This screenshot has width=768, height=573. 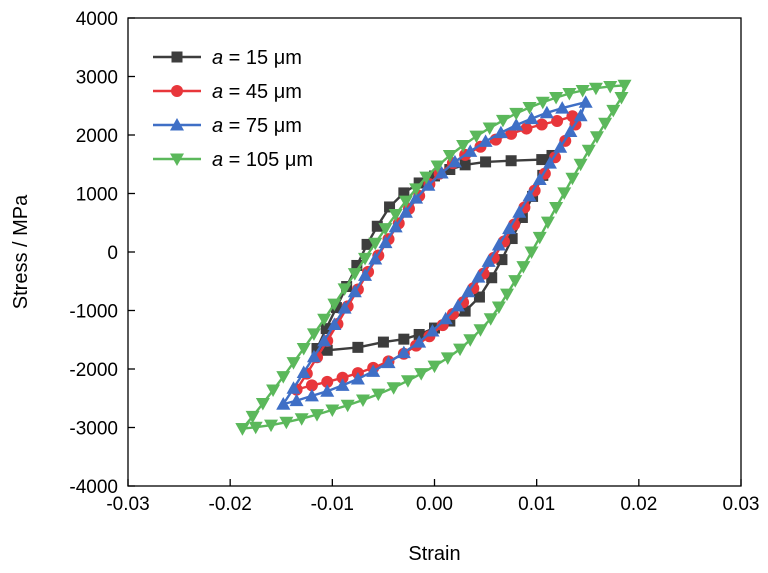 What do you see at coordinates (434, 504) in the screenshot?
I see `x-tick-label: 0.00` at bounding box center [434, 504].